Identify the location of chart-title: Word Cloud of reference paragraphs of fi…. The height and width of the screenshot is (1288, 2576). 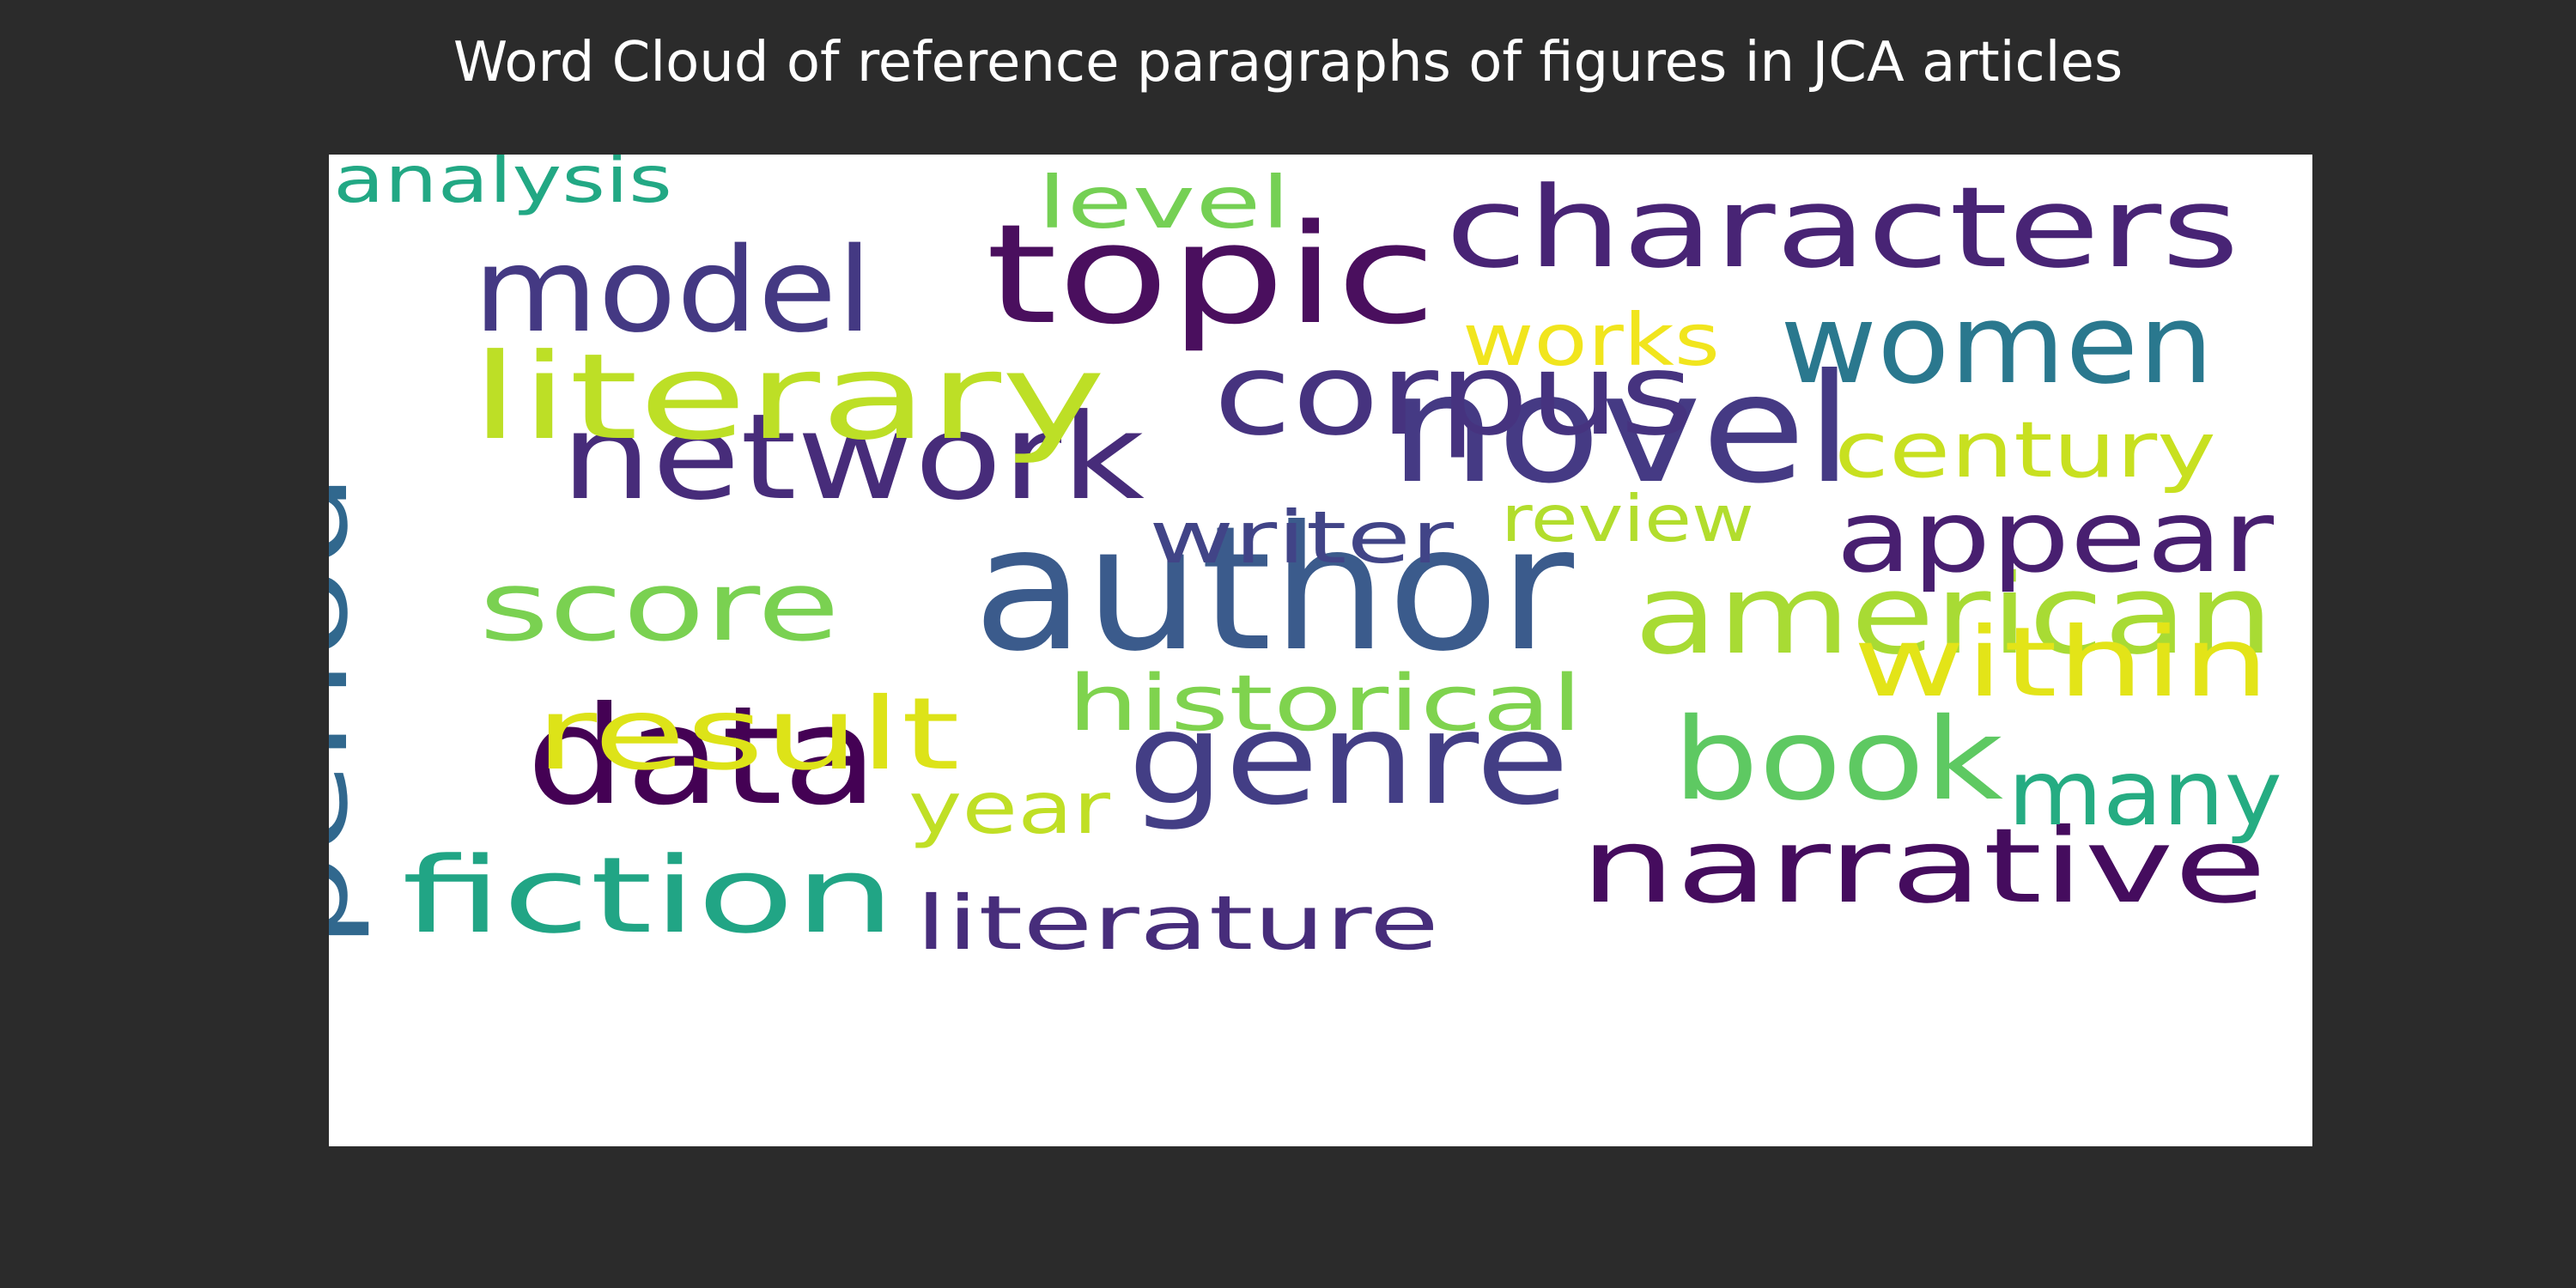
(1288, 62).